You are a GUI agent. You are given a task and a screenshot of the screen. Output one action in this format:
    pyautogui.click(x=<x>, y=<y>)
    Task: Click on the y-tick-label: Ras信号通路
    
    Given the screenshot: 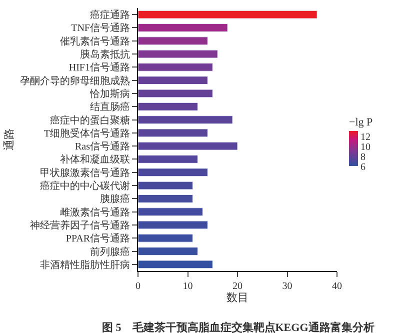 What is the action you would take?
    pyautogui.click(x=102, y=146)
    